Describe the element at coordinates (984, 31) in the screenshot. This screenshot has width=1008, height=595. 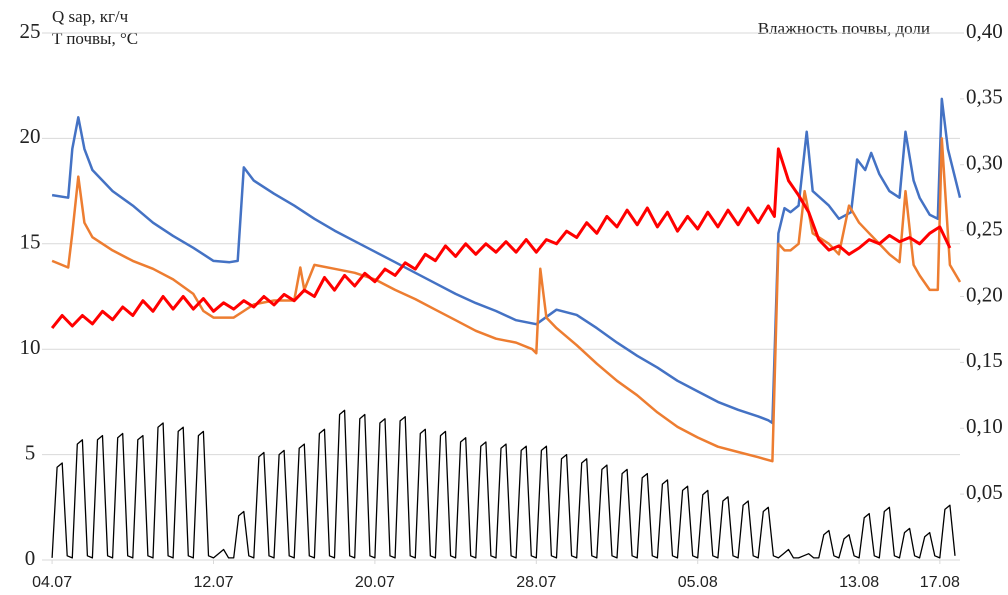
I see `y2-tick-label: 0,40` at that location.